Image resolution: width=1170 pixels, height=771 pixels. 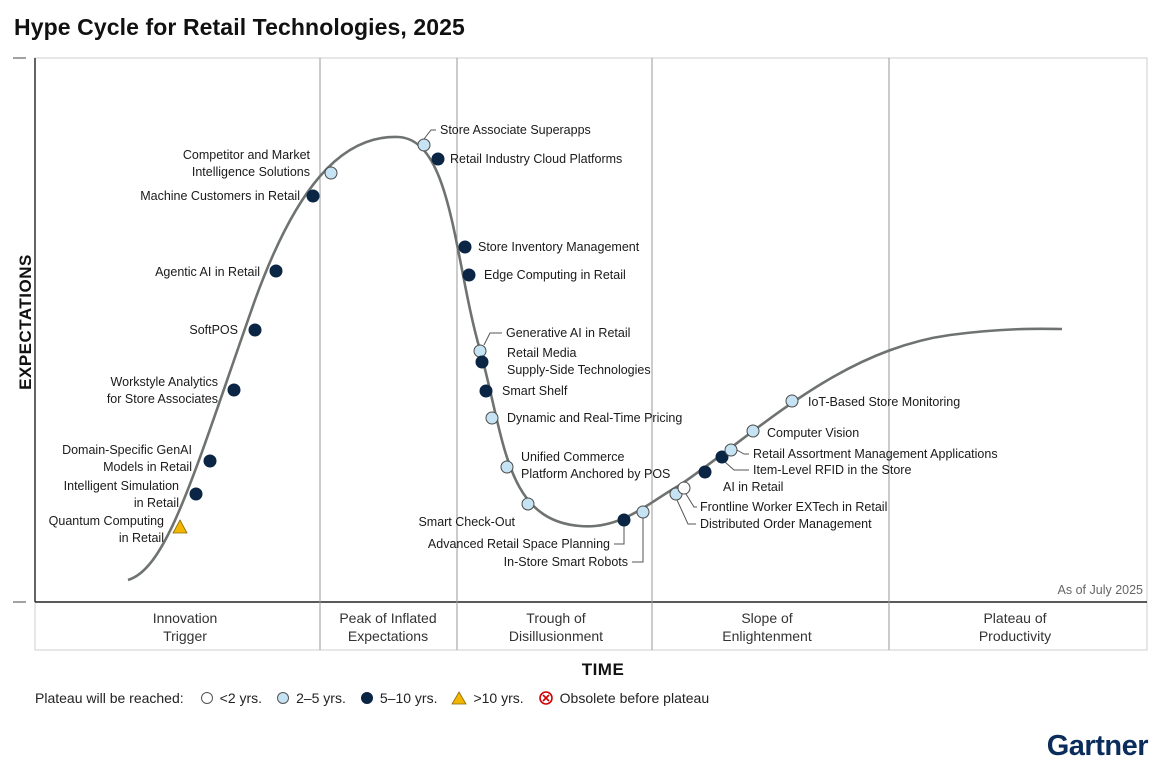 What do you see at coordinates (566, 562) in the screenshot?
I see `label-in-store-smart-robots: In-Store Smart Robots` at bounding box center [566, 562].